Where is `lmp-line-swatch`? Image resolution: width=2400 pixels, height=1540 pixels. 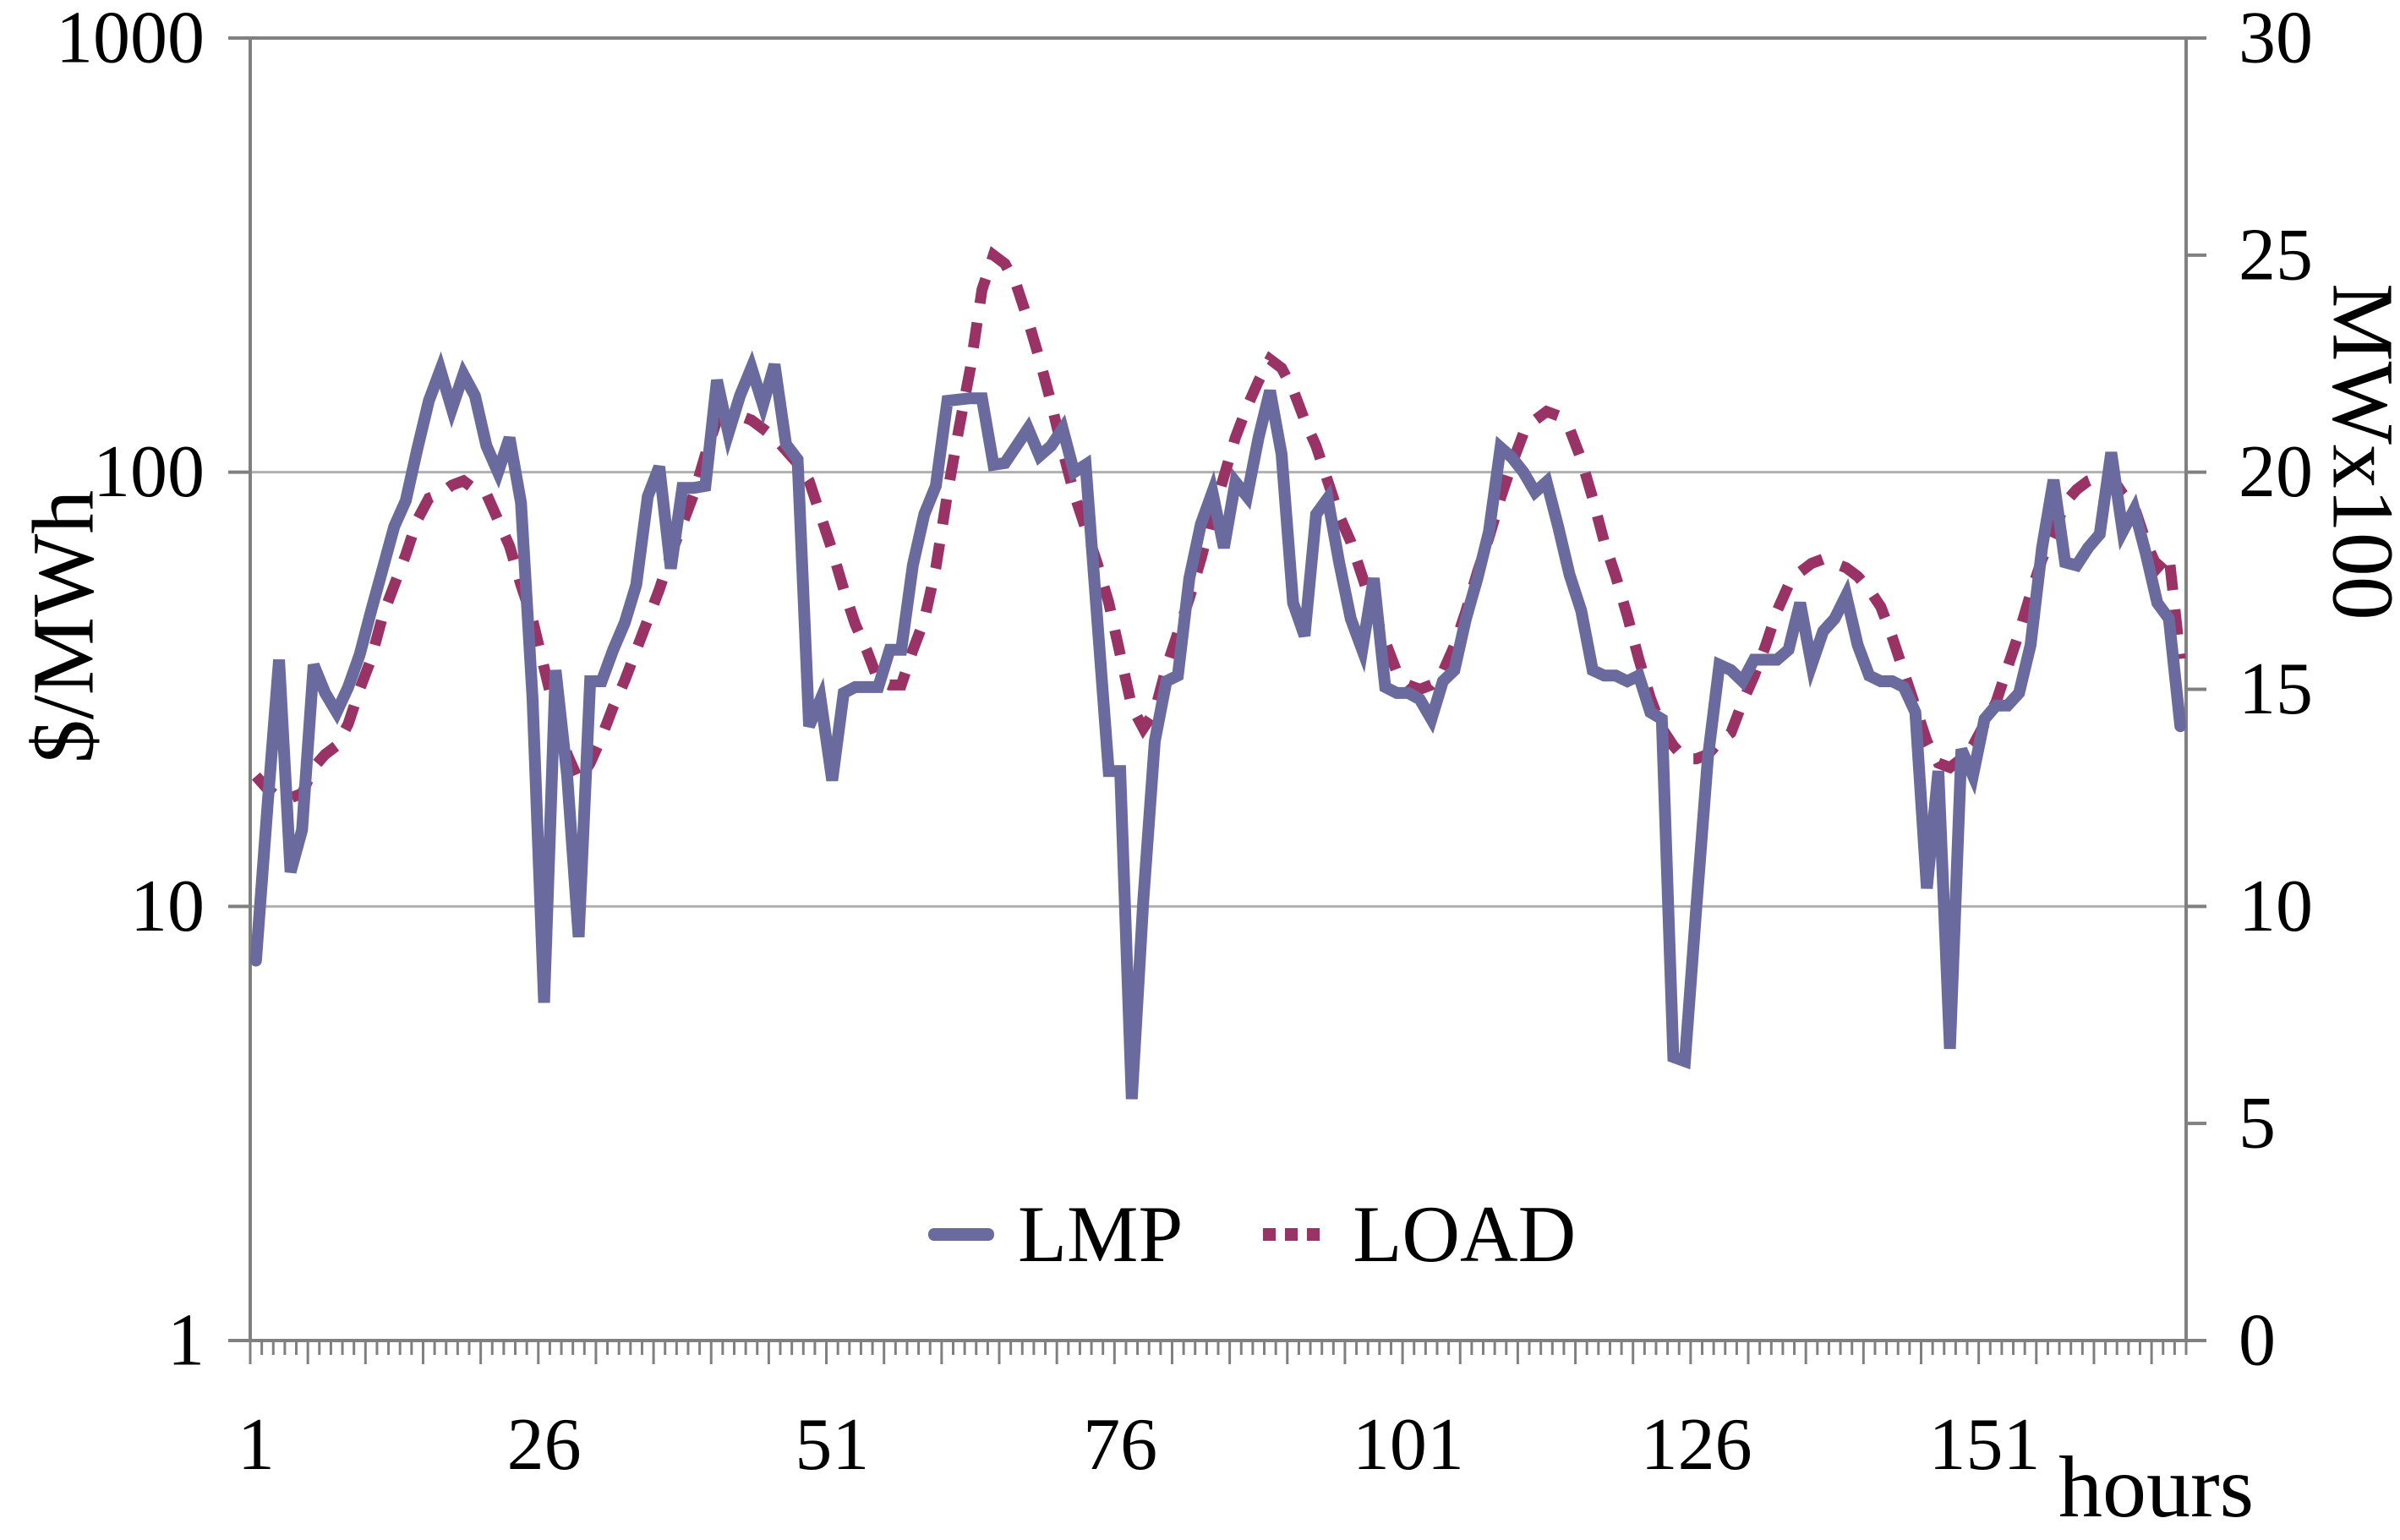 lmp-line-swatch is located at coordinates (961, 1234).